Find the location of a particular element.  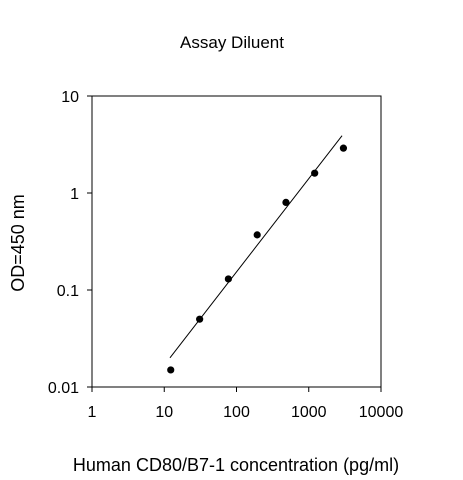

x-axis-tick-label: 10 is located at coordinates (164, 412).